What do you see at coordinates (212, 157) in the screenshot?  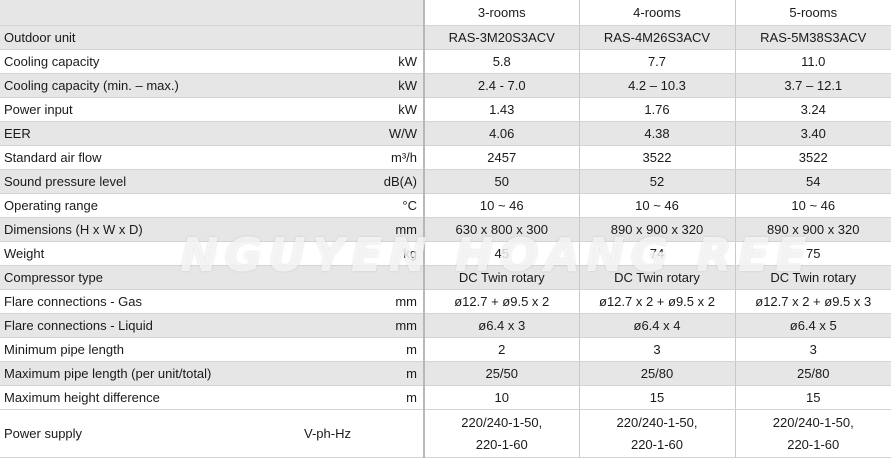 I see `spec-label-cell: Standard air flow m³/h` at bounding box center [212, 157].